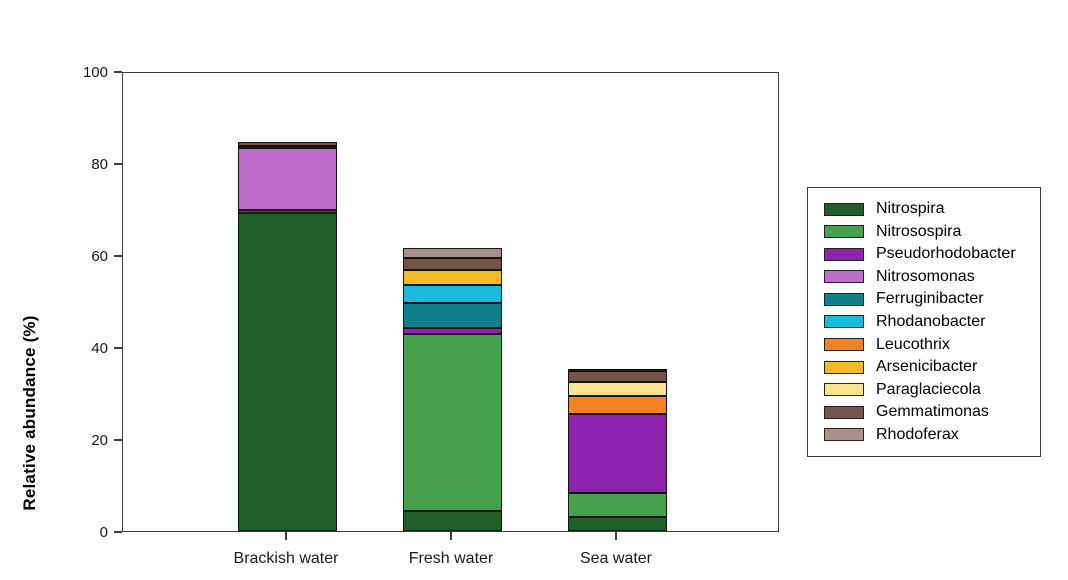 Image resolution: width=1068 pixels, height=580 pixels. Describe the element at coordinates (452, 315) in the screenshot. I see `segment-ferruginibacter` at that location.